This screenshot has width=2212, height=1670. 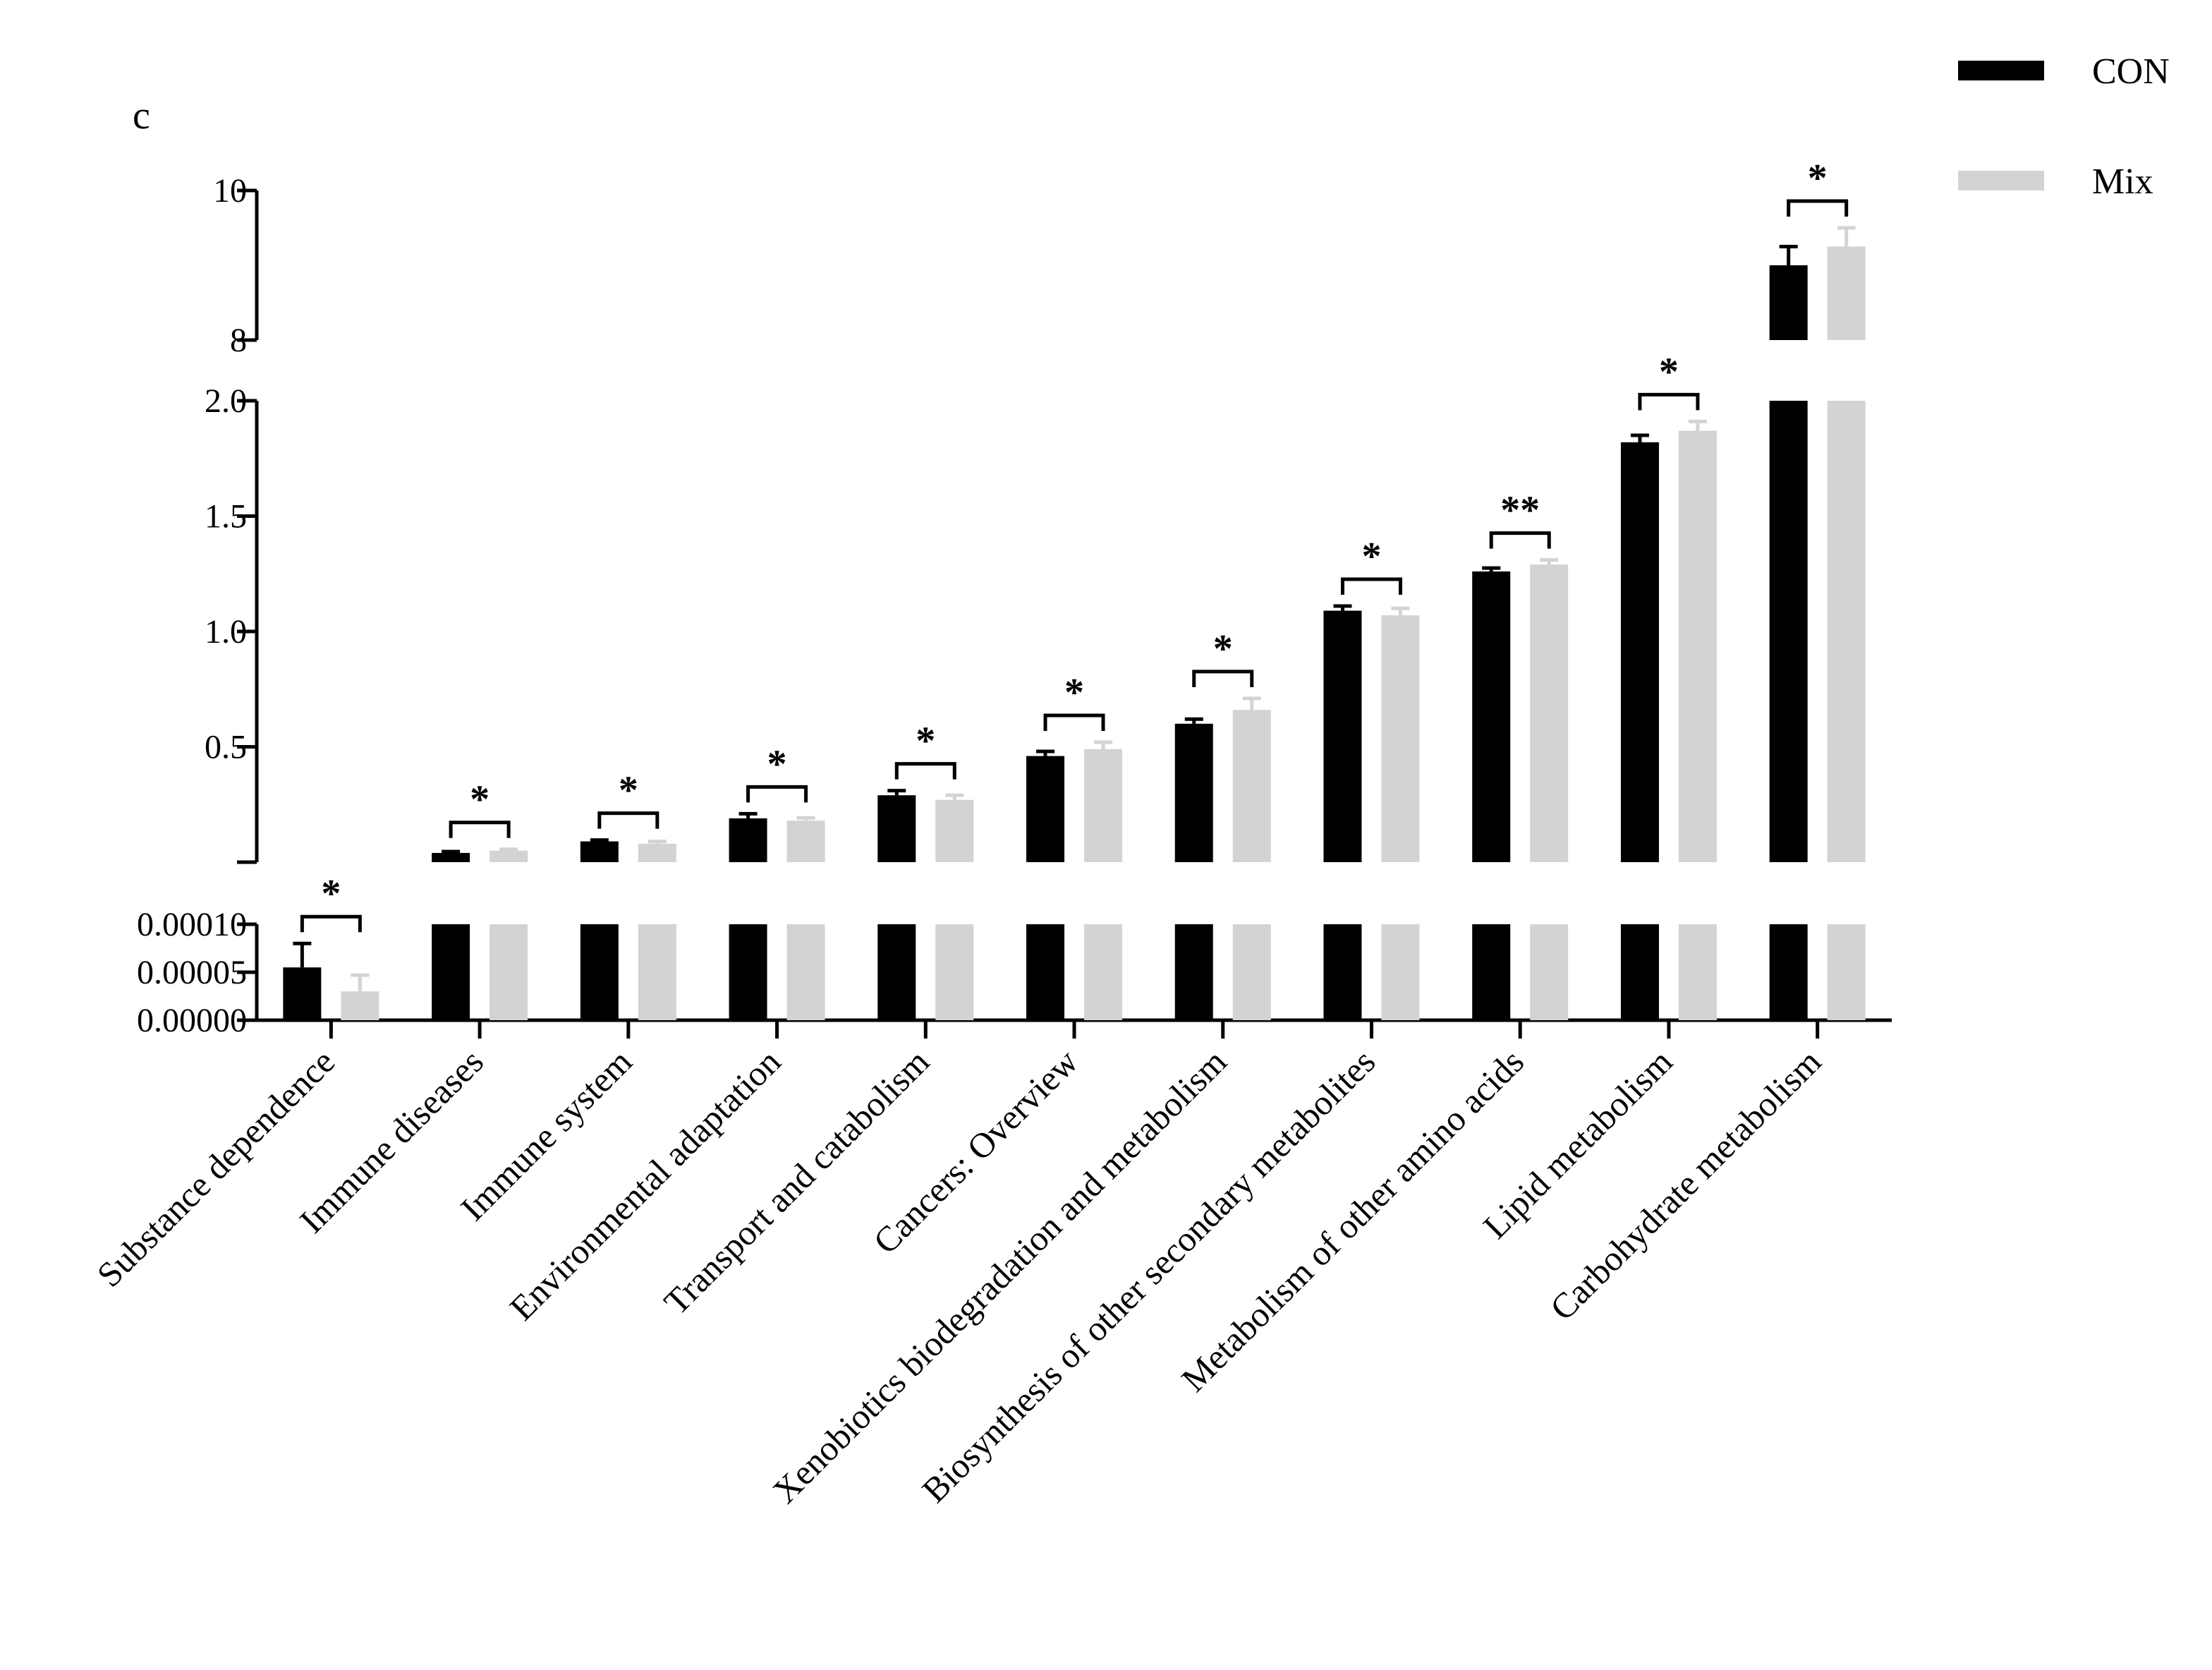 I want to click on y-tick-label: 0.5, so click(x=226, y=747).